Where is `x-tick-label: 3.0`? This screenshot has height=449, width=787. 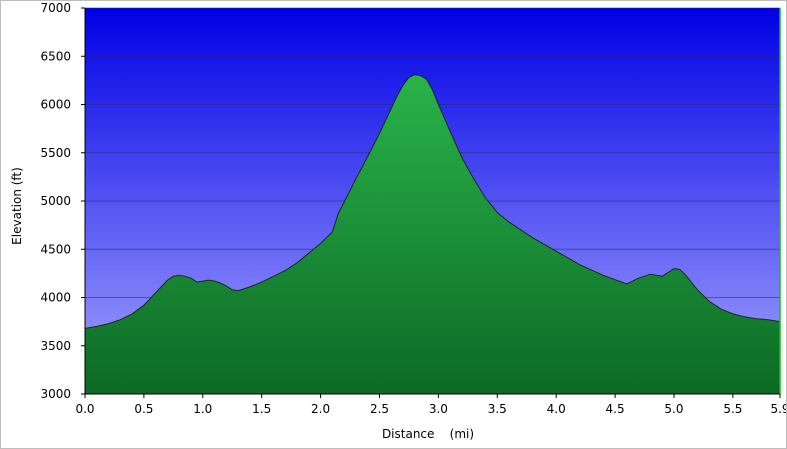 x-tick-label: 3.0 is located at coordinates (438, 409).